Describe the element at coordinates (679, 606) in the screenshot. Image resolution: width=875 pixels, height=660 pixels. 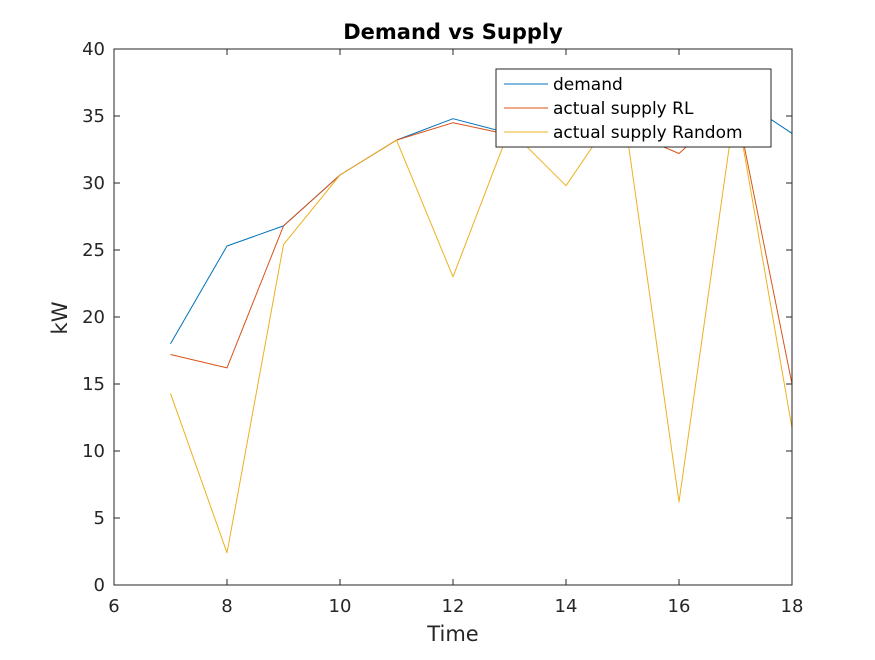
I see `x-tick-label: 16` at that location.